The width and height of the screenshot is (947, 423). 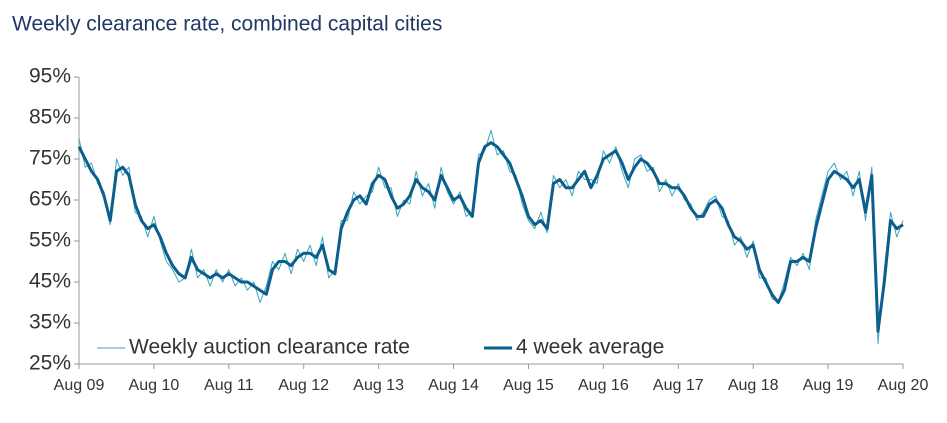 I want to click on y-tick-label: 95%, so click(x=50, y=76).